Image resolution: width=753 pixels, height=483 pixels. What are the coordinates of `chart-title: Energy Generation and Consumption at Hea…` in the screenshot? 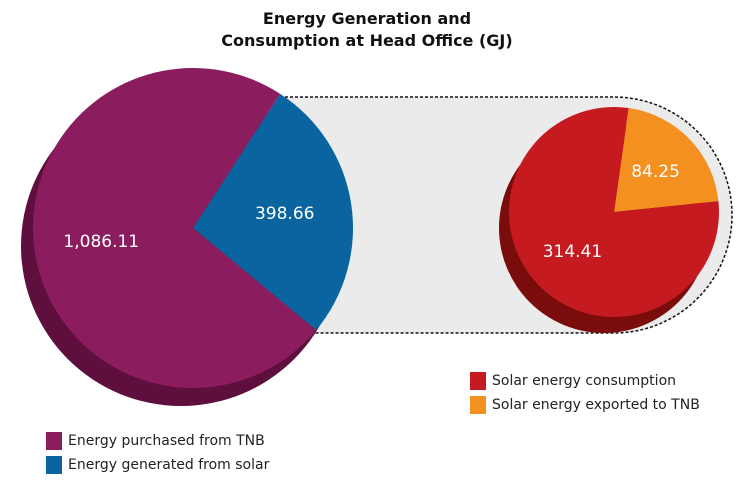 It's located at (367, 29).